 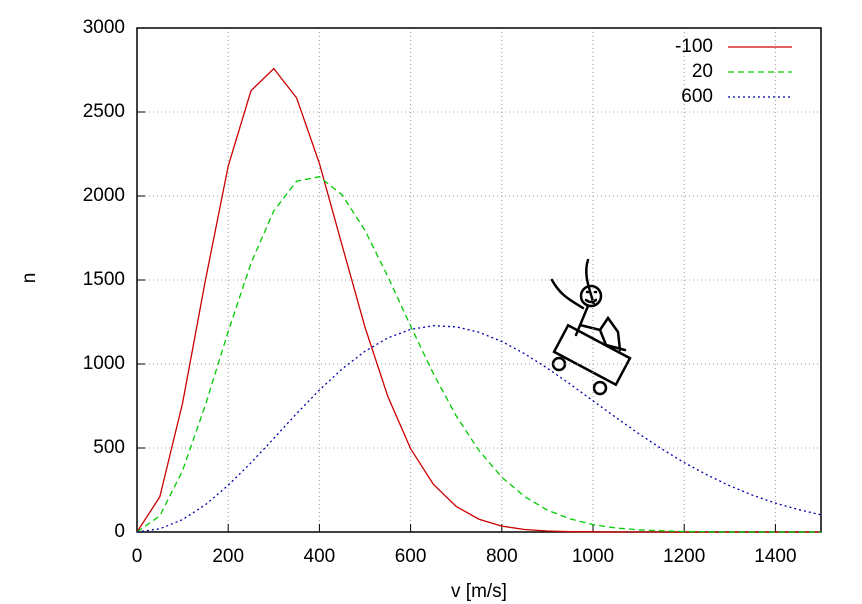 I want to click on x-tick-label: 1200, so click(x=684, y=556).